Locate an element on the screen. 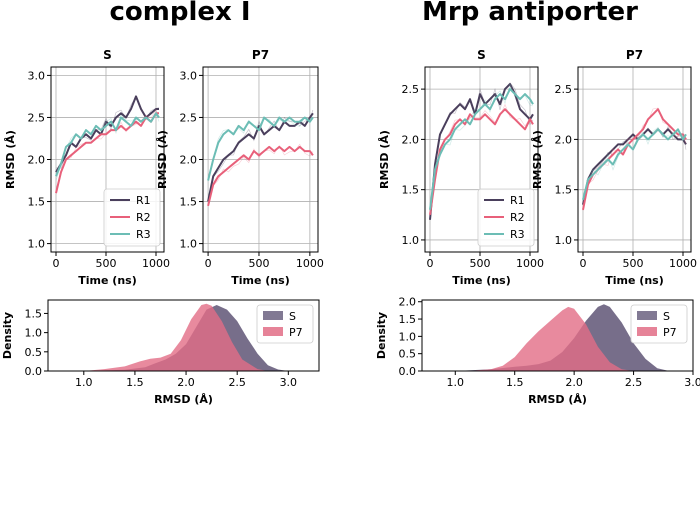 Image resolution: width=700 pixels, height=524 pixels. left-figure-title: complex I is located at coordinates (179, 13).